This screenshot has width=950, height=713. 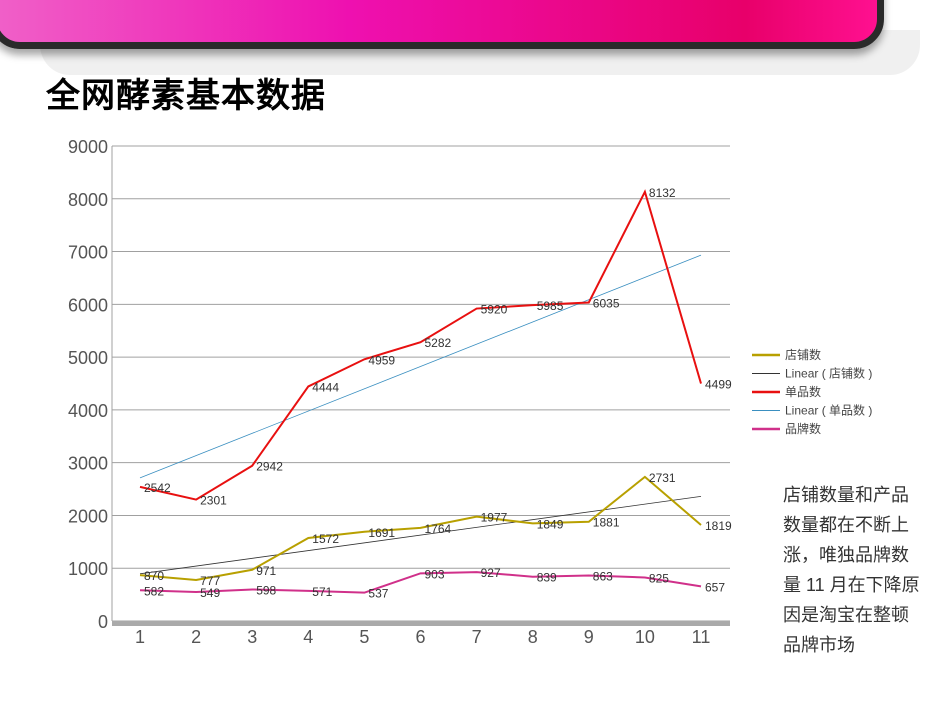 I want to click on data-label: 4444, so click(x=325, y=387).